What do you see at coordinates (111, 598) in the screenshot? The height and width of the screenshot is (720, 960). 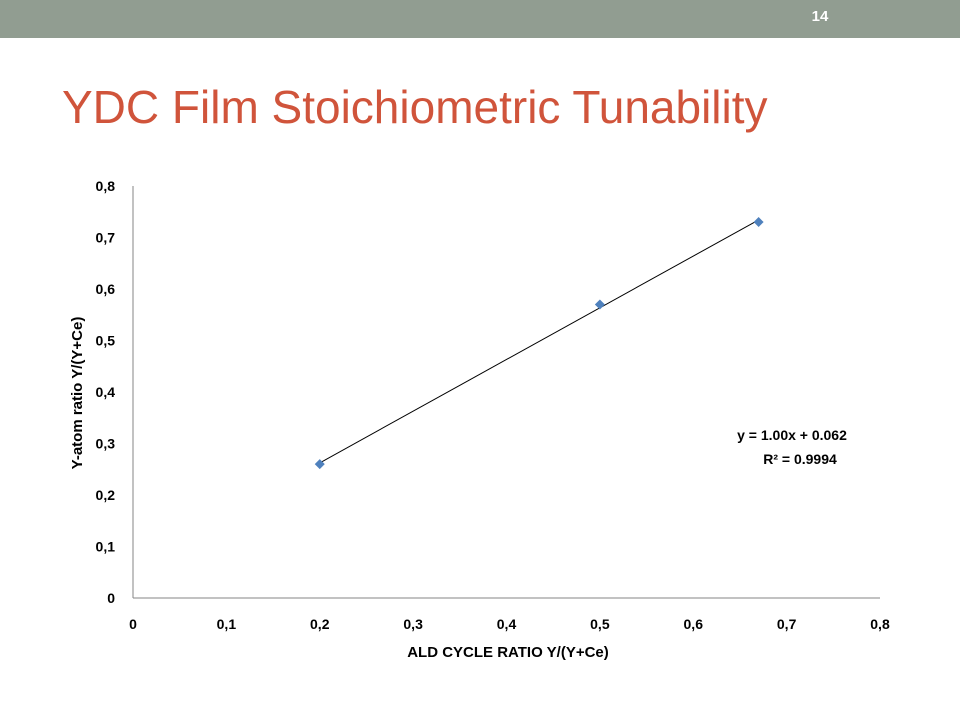 I see `y-tick-label: 0` at bounding box center [111, 598].